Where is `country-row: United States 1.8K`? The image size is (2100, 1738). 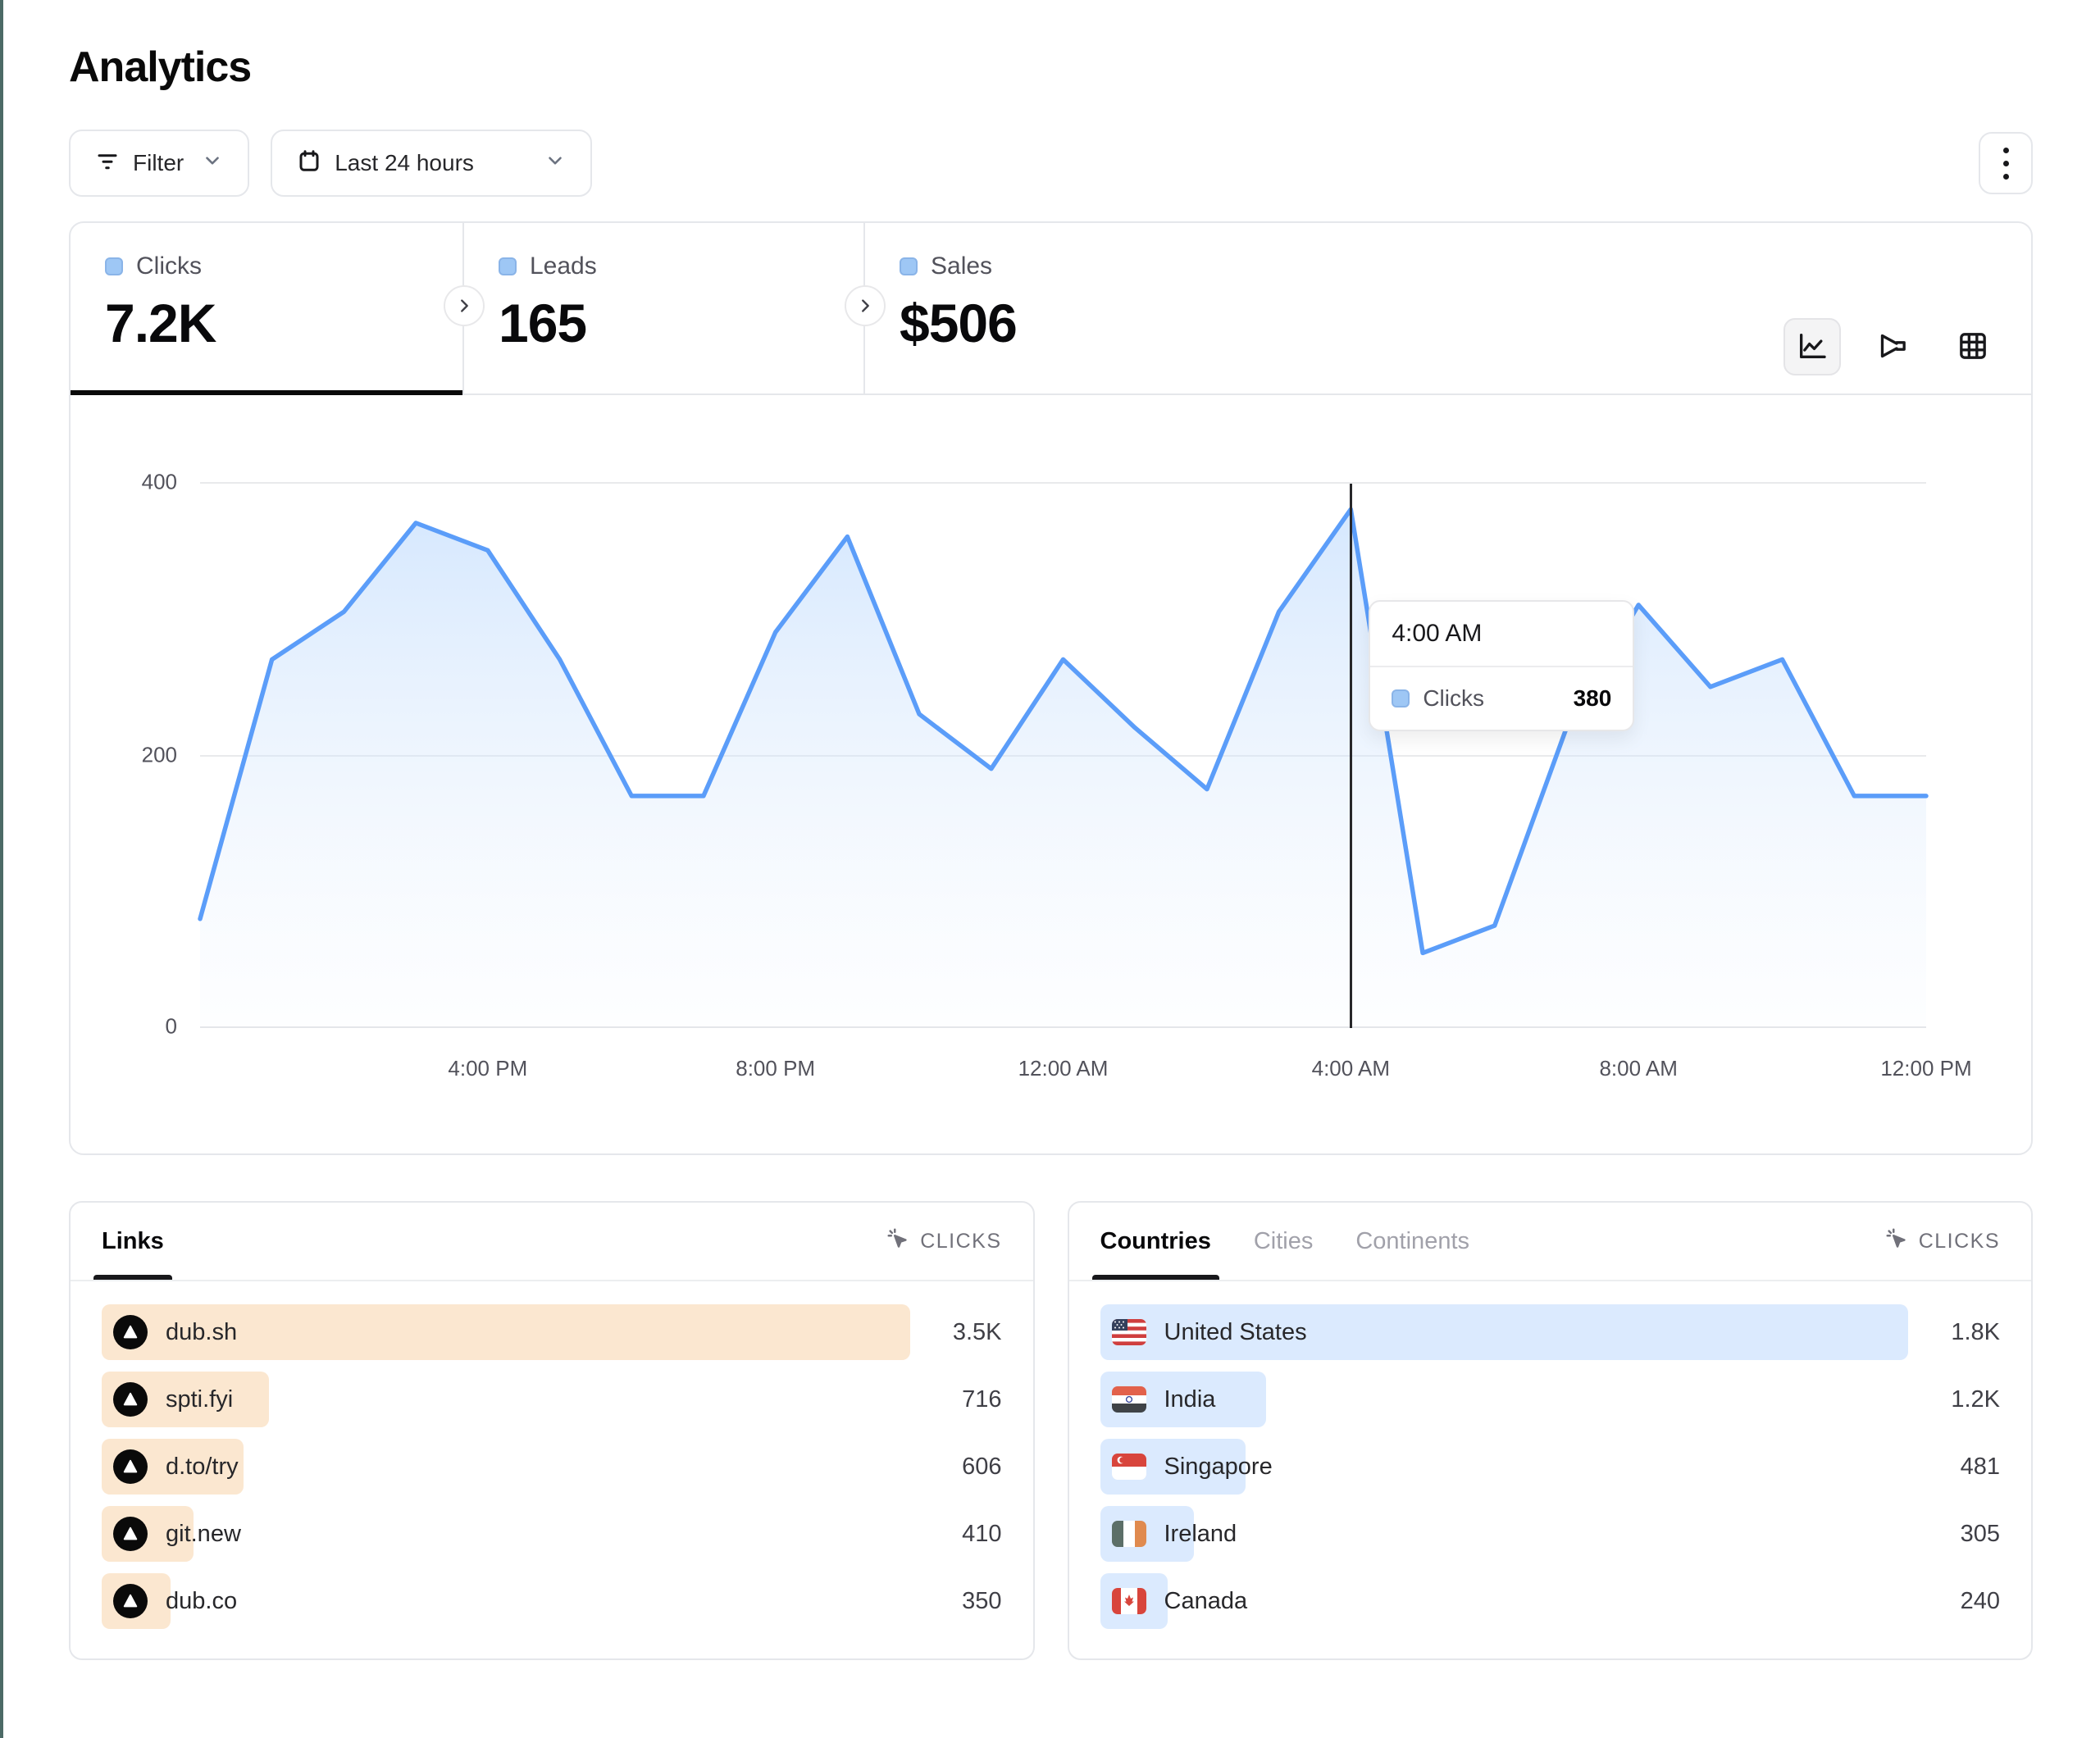
country-row: United States 1.8K is located at coordinates (1550, 1332).